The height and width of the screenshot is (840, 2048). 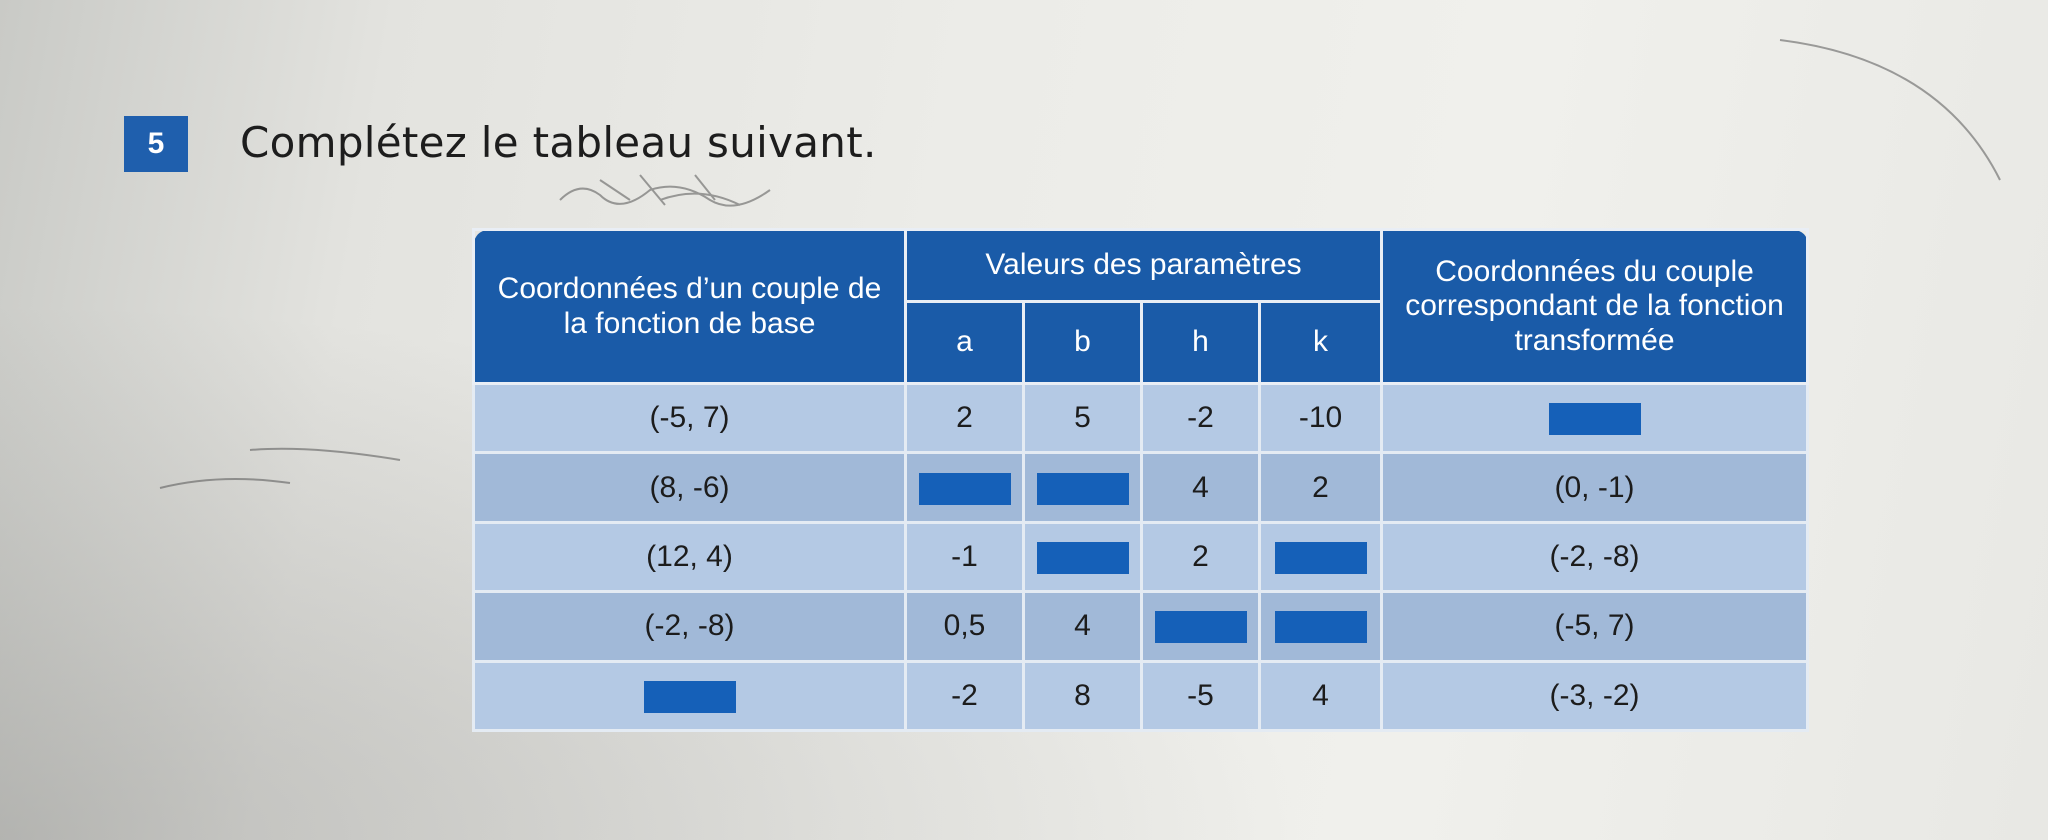 I want to click on table-row: (12, 4) -1 2 (-2, -8), so click(x=1141, y=557).